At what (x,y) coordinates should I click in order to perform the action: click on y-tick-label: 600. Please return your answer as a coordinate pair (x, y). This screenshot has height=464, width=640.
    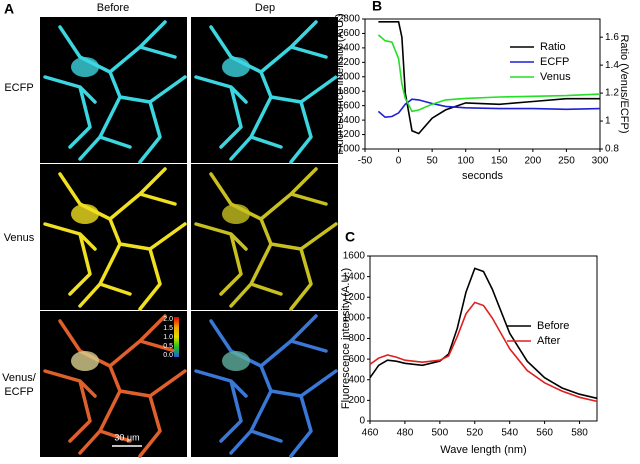
    Looking at the image, I should click on (356, 359).